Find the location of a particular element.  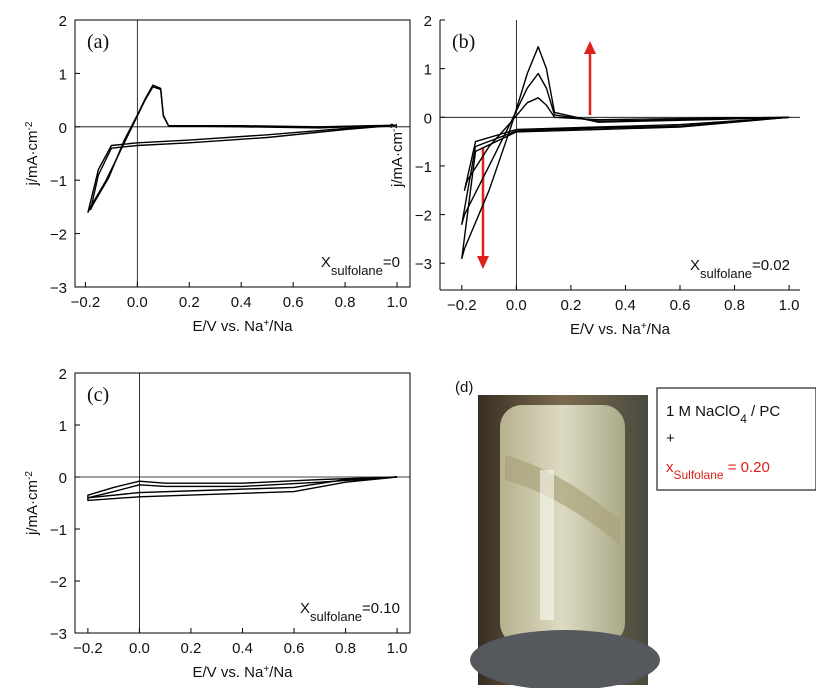

additive-text-part: x is located at coordinates (670, 467).